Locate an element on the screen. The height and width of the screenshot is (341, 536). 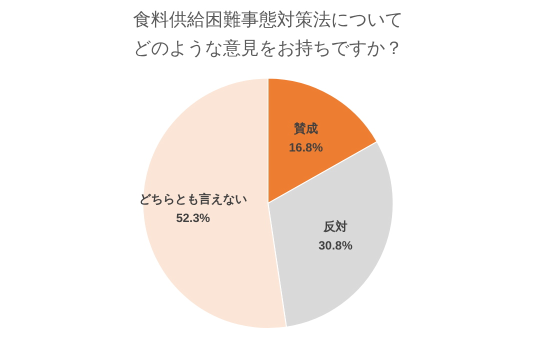
data-label: 52.3% is located at coordinates (193, 218).